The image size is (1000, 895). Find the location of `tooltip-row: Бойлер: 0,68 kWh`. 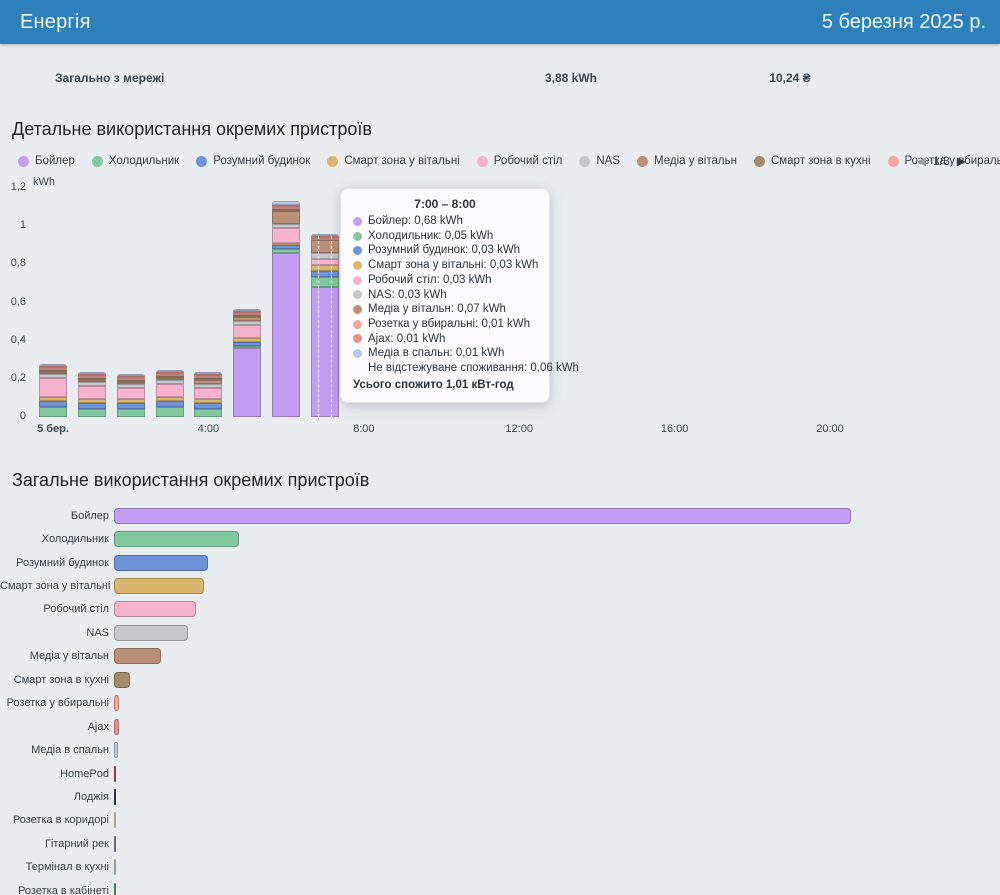

tooltip-row: Бойлер: 0,68 kWh is located at coordinates (445, 221).